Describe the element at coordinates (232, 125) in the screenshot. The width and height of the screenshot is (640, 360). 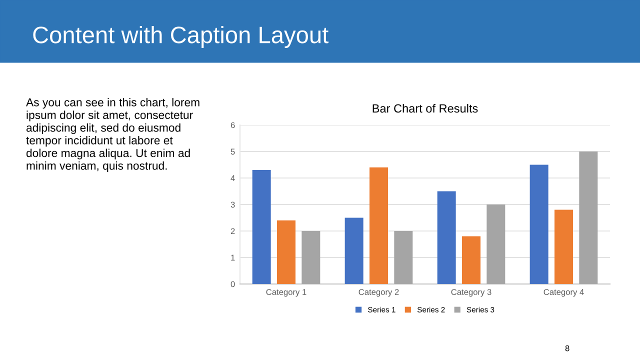
I see `y-tick-label: 6` at that location.